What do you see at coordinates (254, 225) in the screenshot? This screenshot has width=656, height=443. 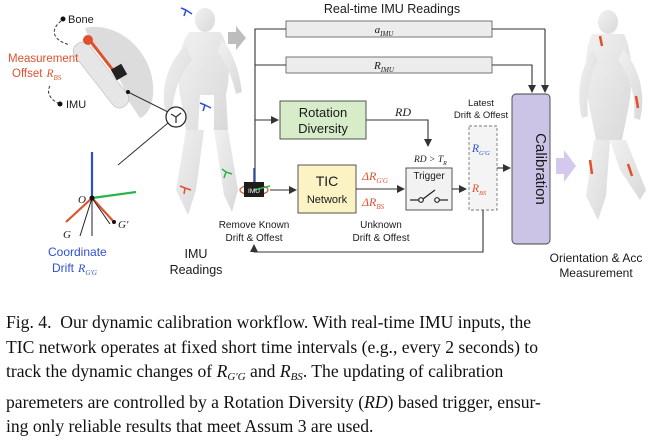 I see `remove-known-1: Remove Known` at bounding box center [254, 225].